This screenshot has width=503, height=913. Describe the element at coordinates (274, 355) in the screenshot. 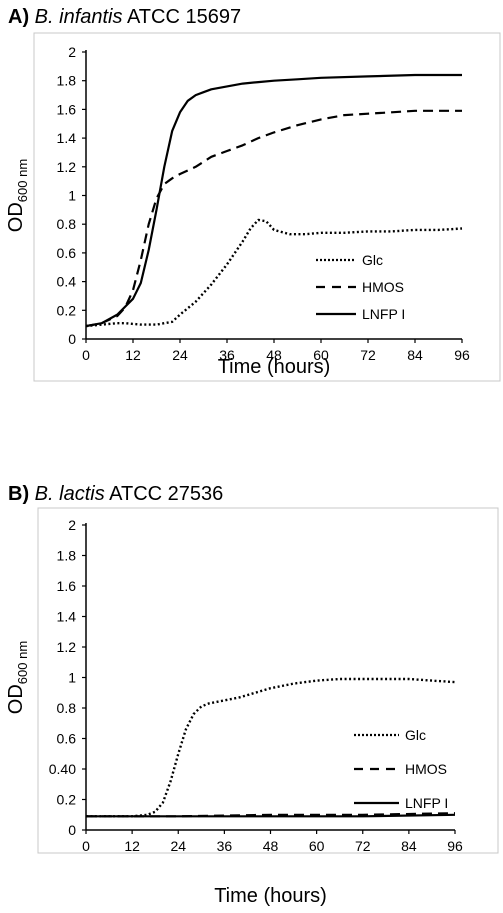

I see `panel-a-x-tick-label: 48` at that location.